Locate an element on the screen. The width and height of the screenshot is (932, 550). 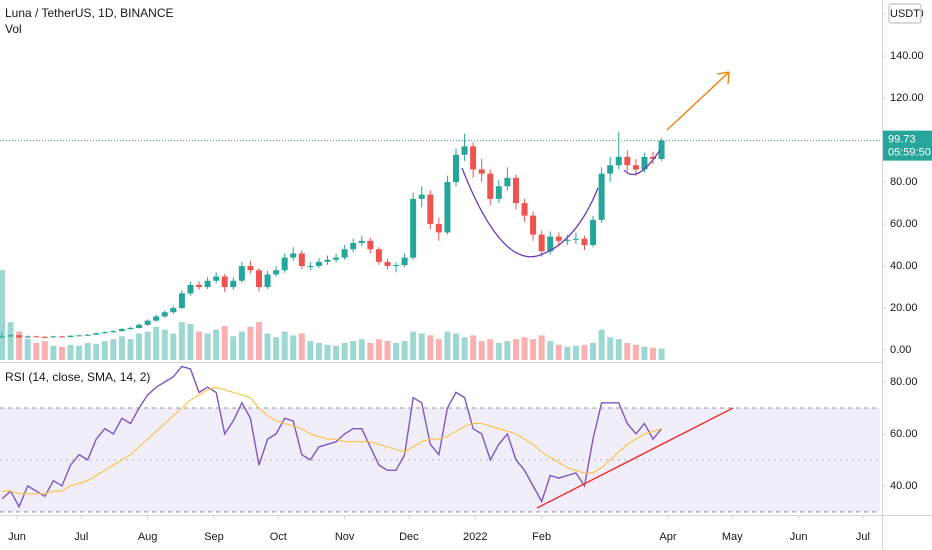
rsi-tick-label: 80.00 is located at coordinates (904, 382).